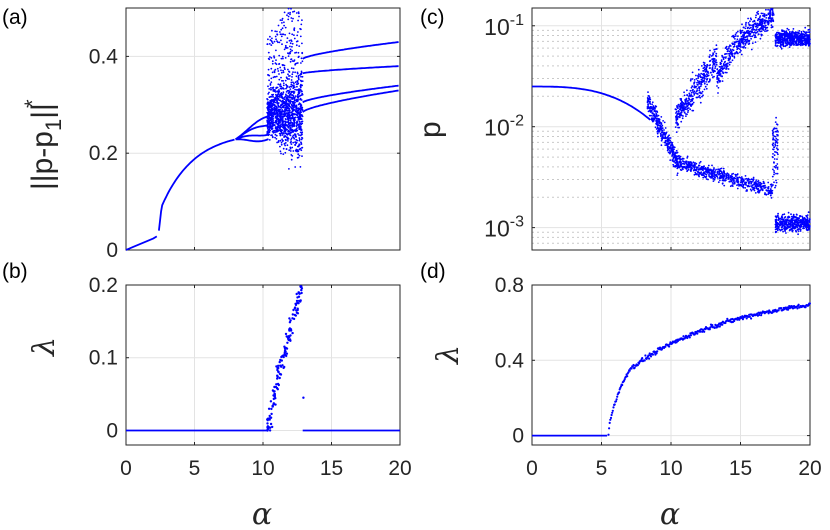 The image size is (830, 530). Describe the element at coordinates (510, 360) in the screenshot. I see `panel-d-ytick-label: 0.4` at that location.